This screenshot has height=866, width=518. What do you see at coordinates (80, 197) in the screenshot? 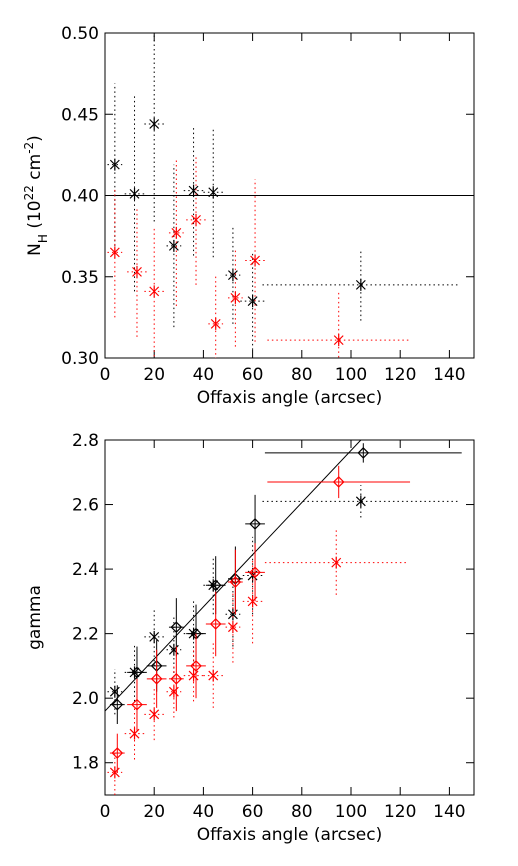
I see `y-tick-label: 0.40` at bounding box center [80, 197].